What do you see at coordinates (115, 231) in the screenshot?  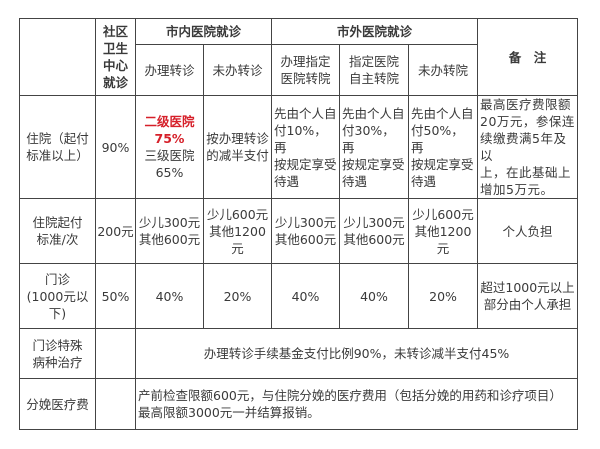 I see `cell-community: 200元` at bounding box center [115, 231].